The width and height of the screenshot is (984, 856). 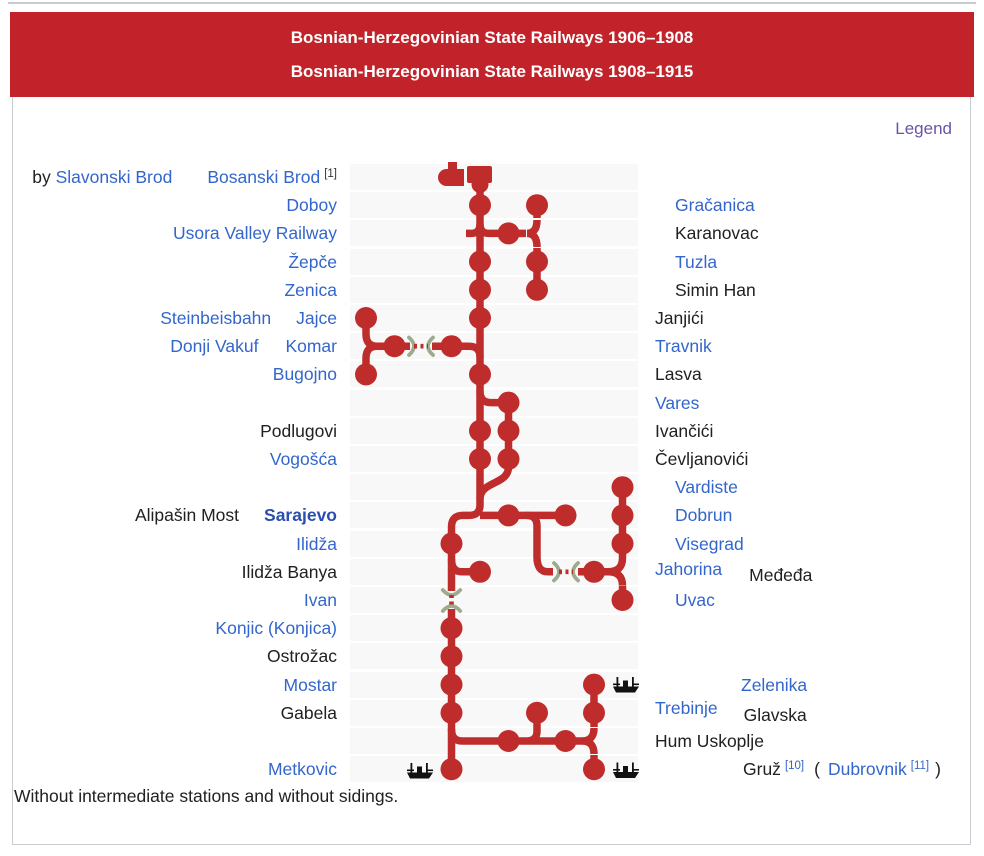 I want to click on station-link: Travnik, so click(x=683, y=346).